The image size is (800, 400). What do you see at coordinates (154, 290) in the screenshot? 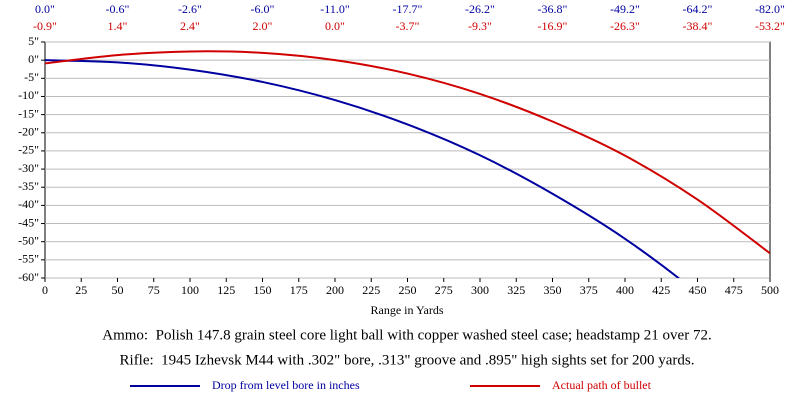
I see `x-tick-label: 75` at bounding box center [154, 290].